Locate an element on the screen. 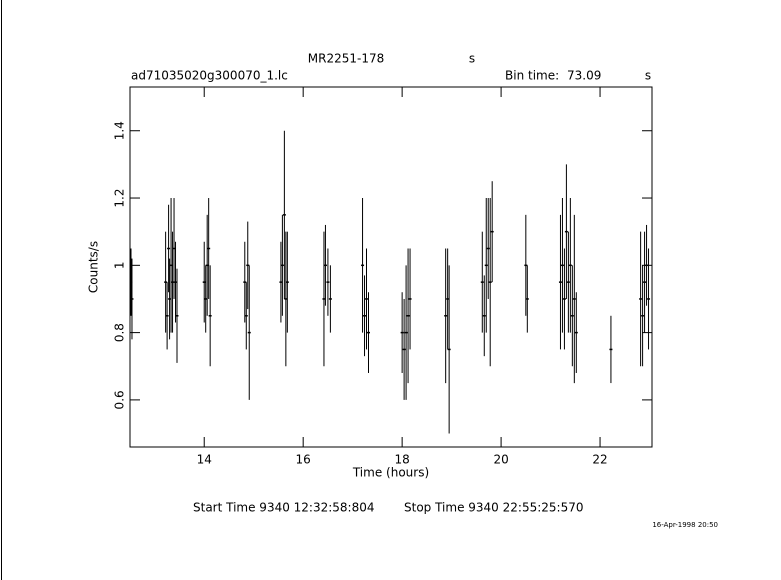 This screenshot has width=781, height=580. title-unit: s is located at coordinates (472, 59).